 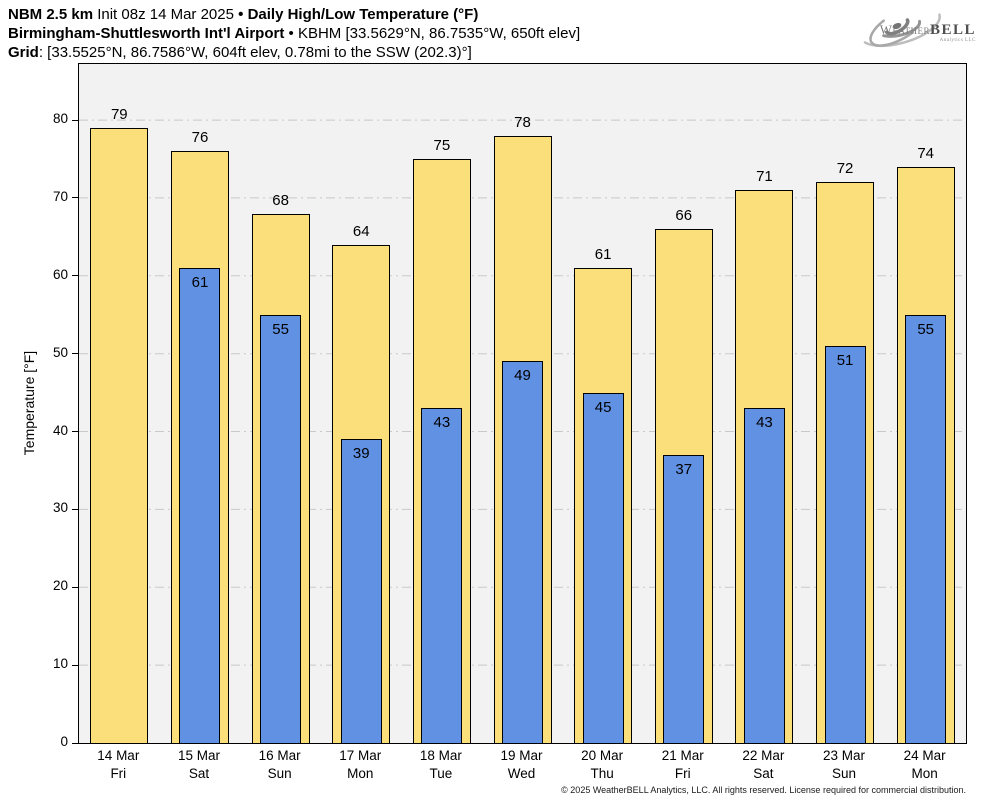 I want to click on x-tick-label: 18 Mar Tue, so click(x=441, y=765).